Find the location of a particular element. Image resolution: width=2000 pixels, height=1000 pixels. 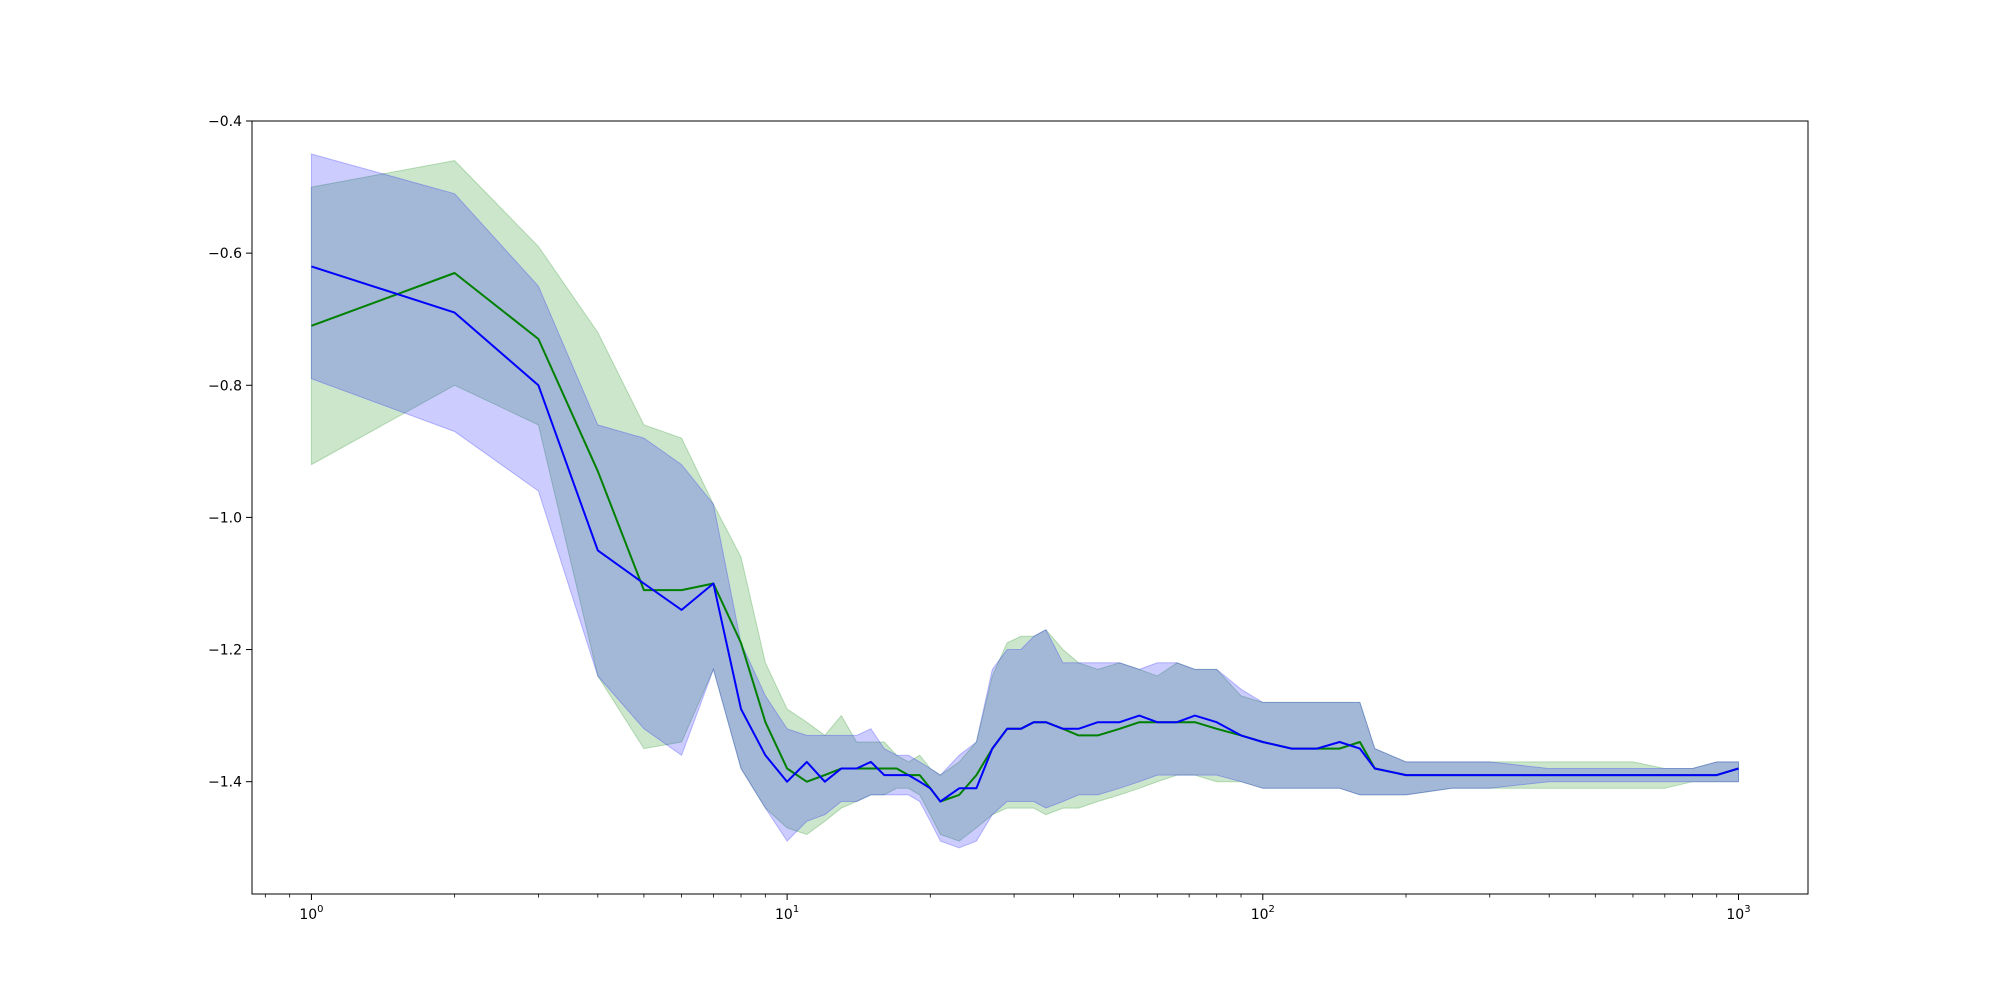

y-tick-label: −1.2 is located at coordinates (225, 651).